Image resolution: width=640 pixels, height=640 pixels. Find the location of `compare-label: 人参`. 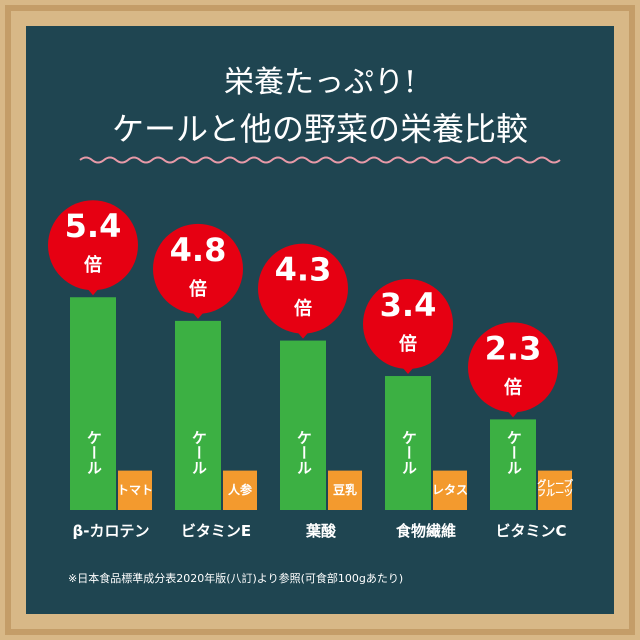

compare-label: 人参 is located at coordinates (239, 489).